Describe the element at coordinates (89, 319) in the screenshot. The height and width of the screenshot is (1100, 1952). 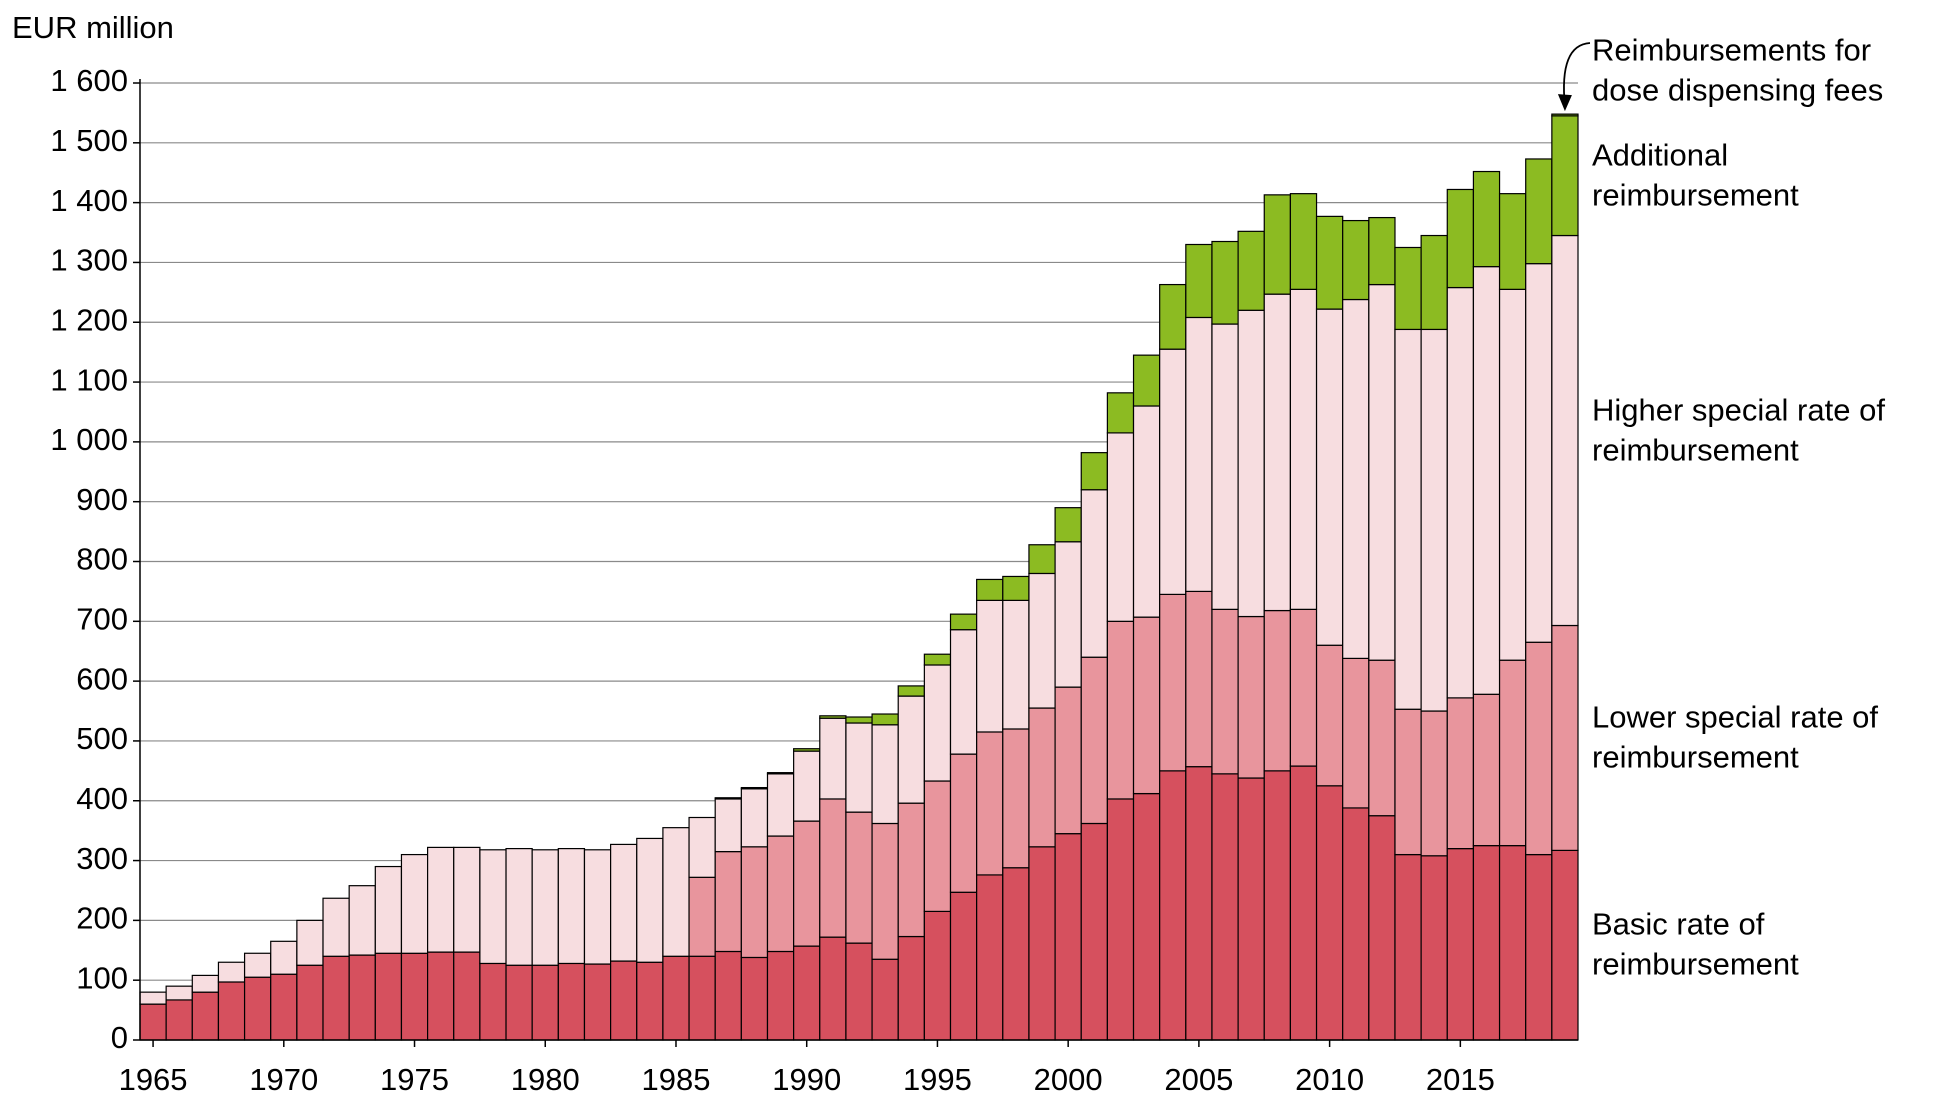
I see `y-tick-label: 1 200` at that location.